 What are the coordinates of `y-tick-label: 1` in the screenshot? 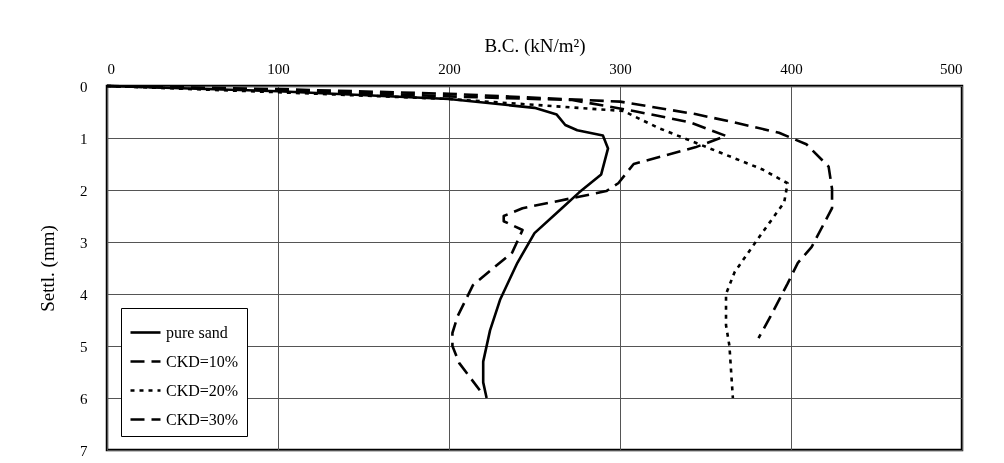 It's located at (84, 138).